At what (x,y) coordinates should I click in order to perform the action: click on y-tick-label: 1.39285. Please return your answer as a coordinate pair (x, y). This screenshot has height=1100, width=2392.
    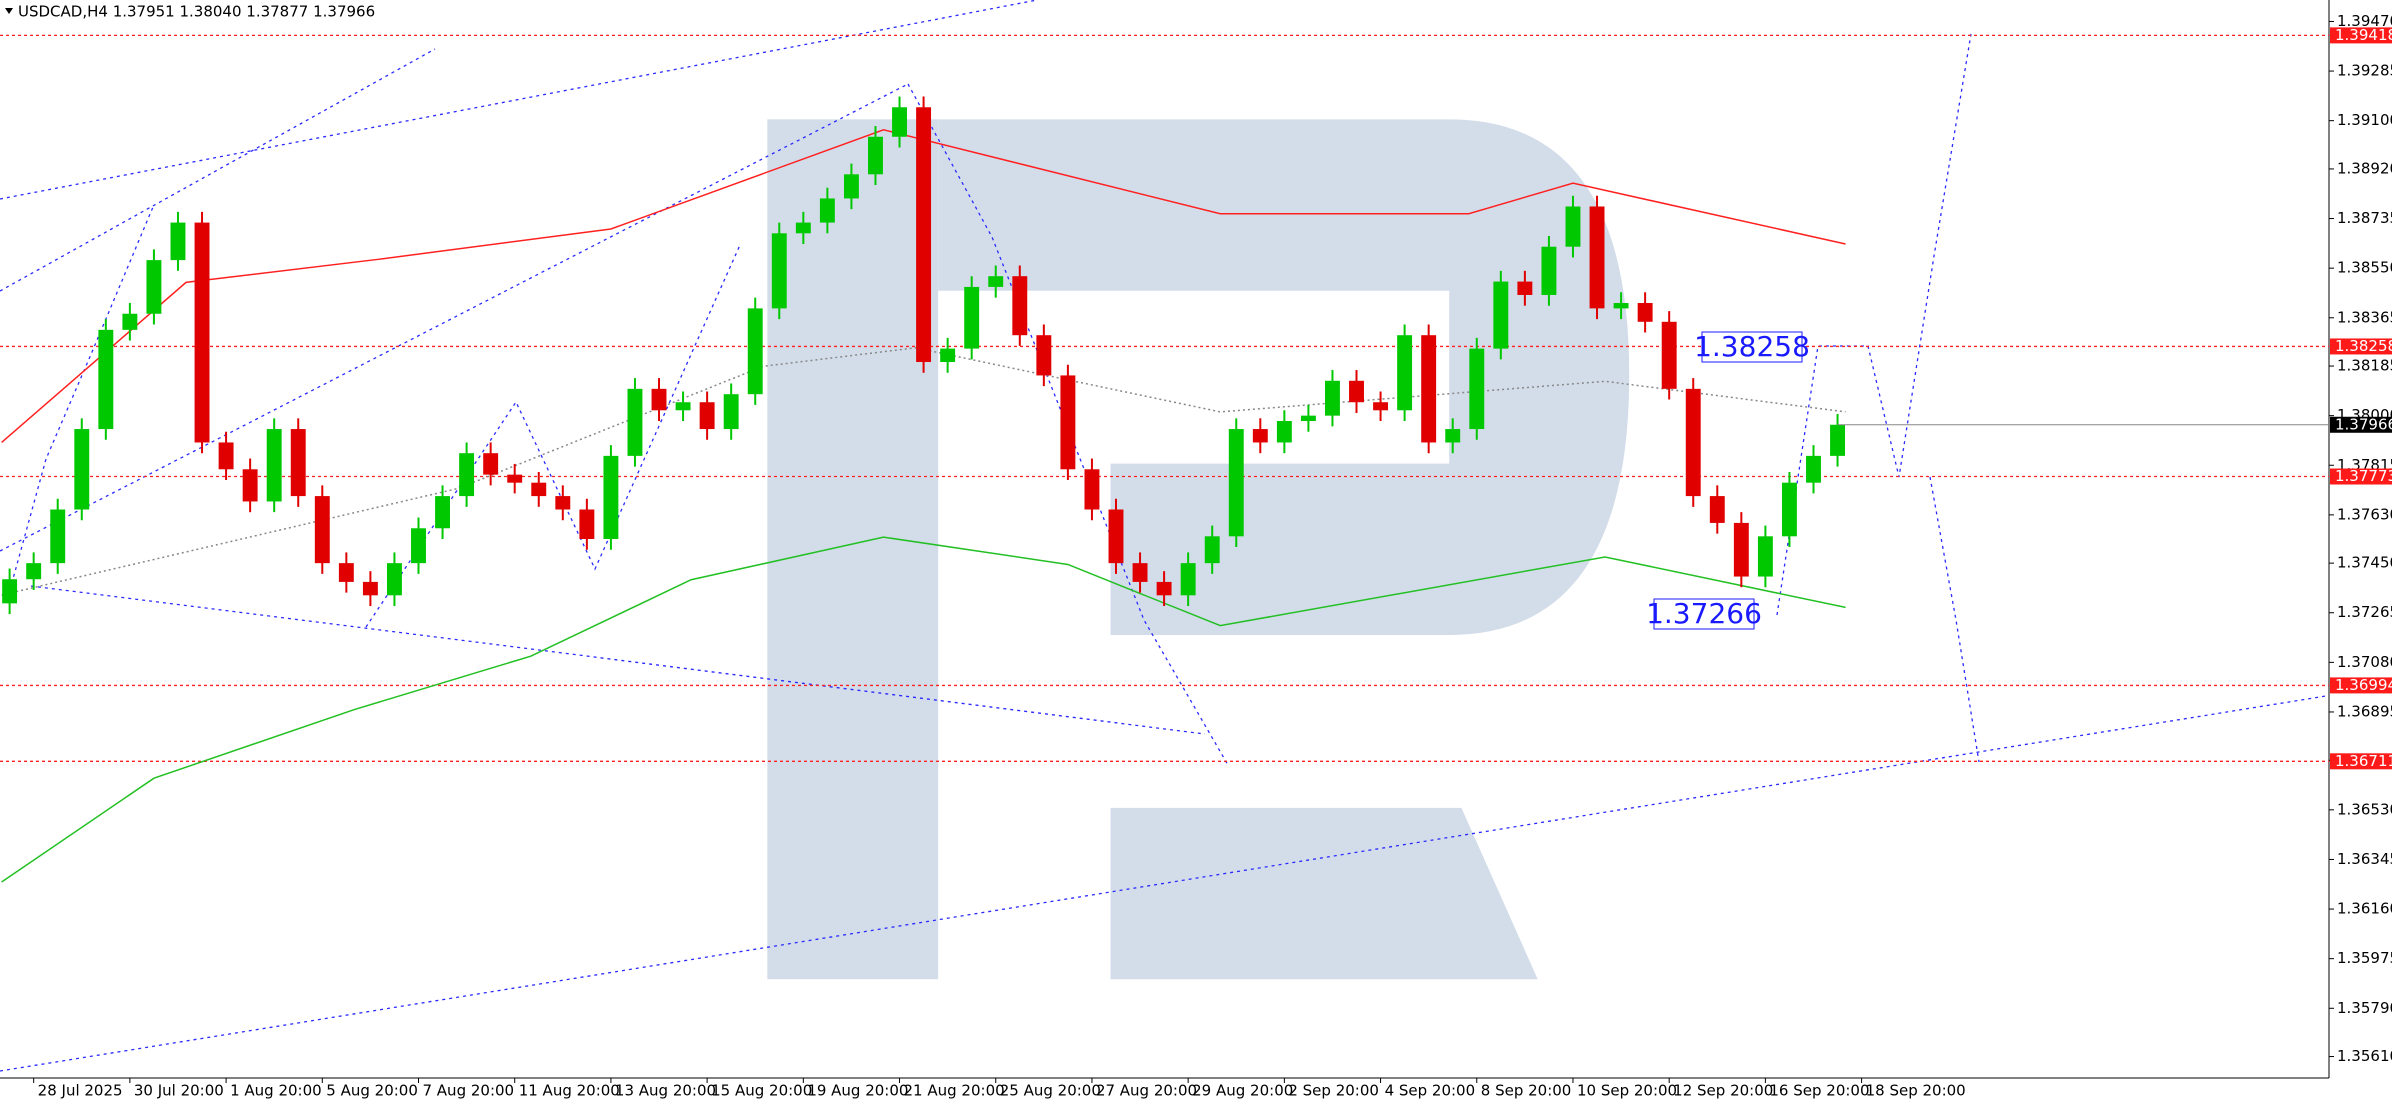
    Looking at the image, I should click on (2364, 71).